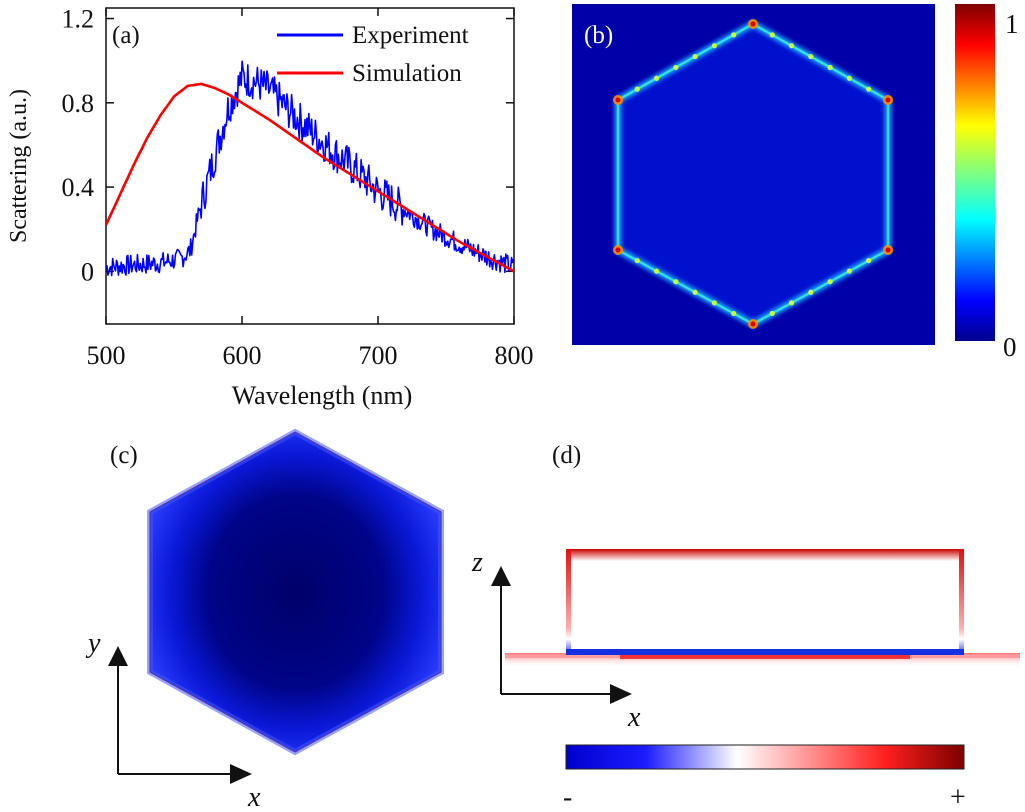  I want to click on x-tick-label-600: 600, so click(242, 355).